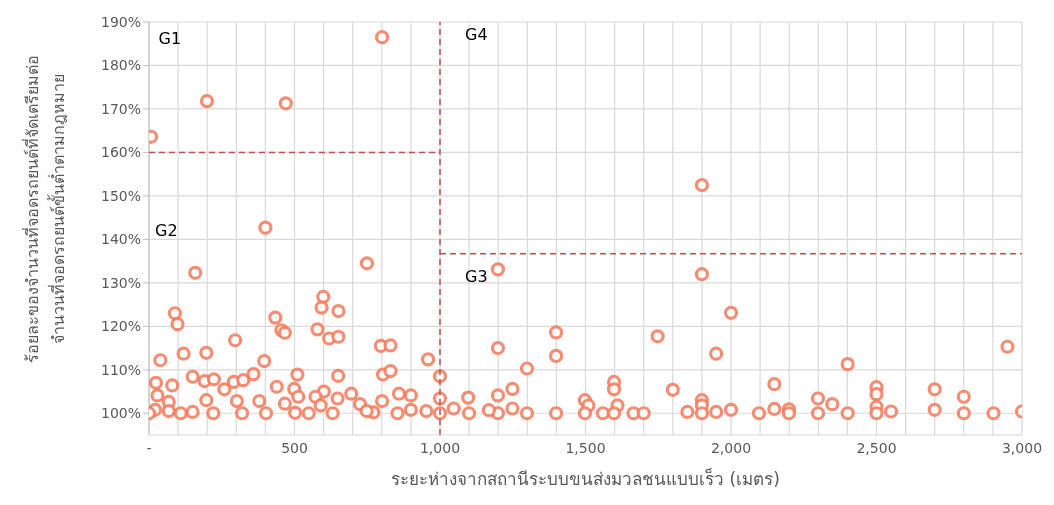 The width and height of the screenshot is (1054, 505). I want to click on y-tick-label: 140%, so click(120, 239).